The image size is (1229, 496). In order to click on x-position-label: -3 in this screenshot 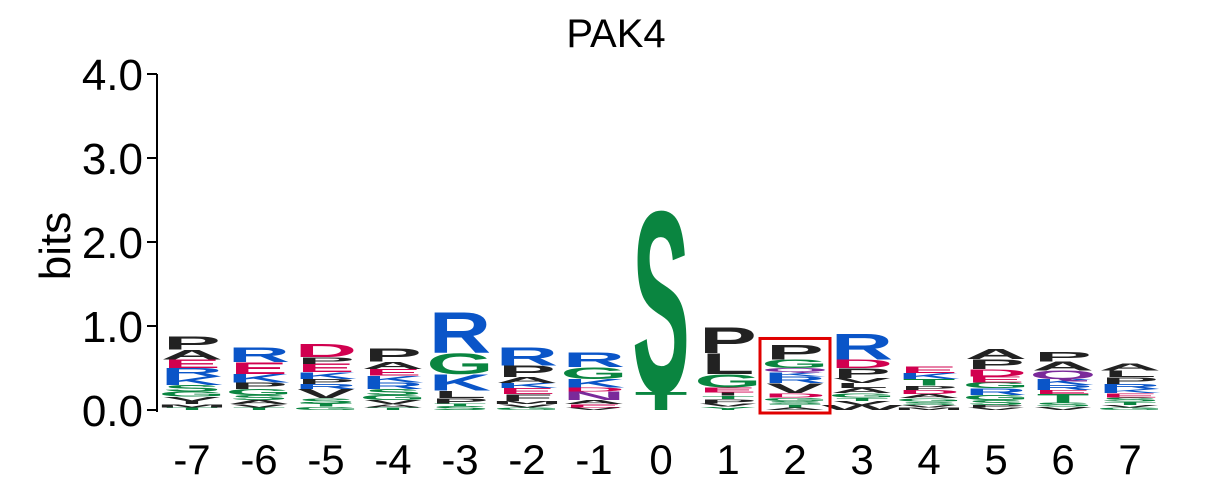, I will do `click(459, 459)`.